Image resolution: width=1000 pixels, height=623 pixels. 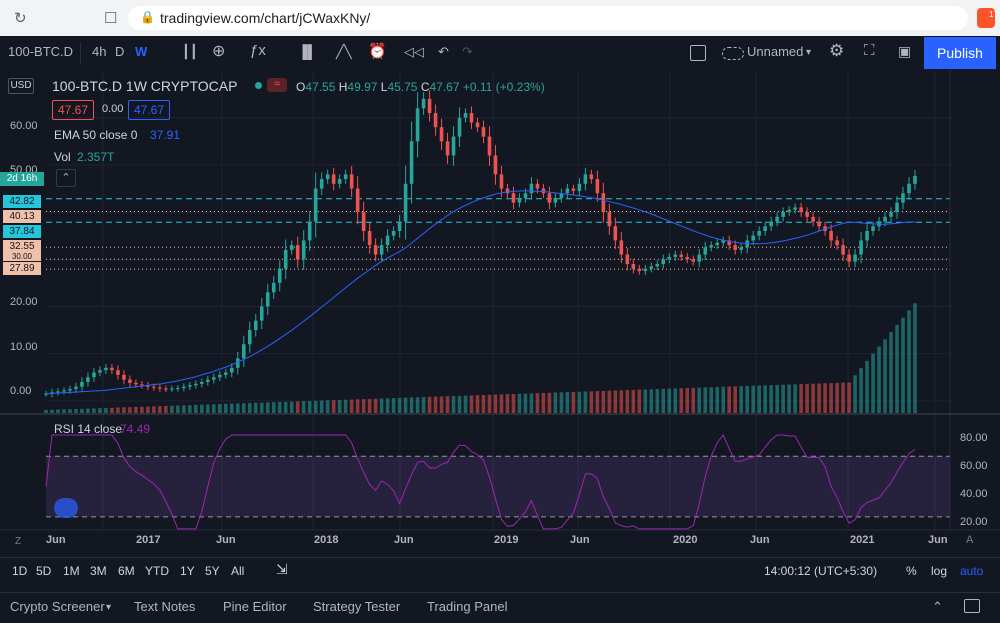 What do you see at coordinates (62, 157) in the screenshot?
I see `vol-label: Vol` at bounding box center [62, 157].